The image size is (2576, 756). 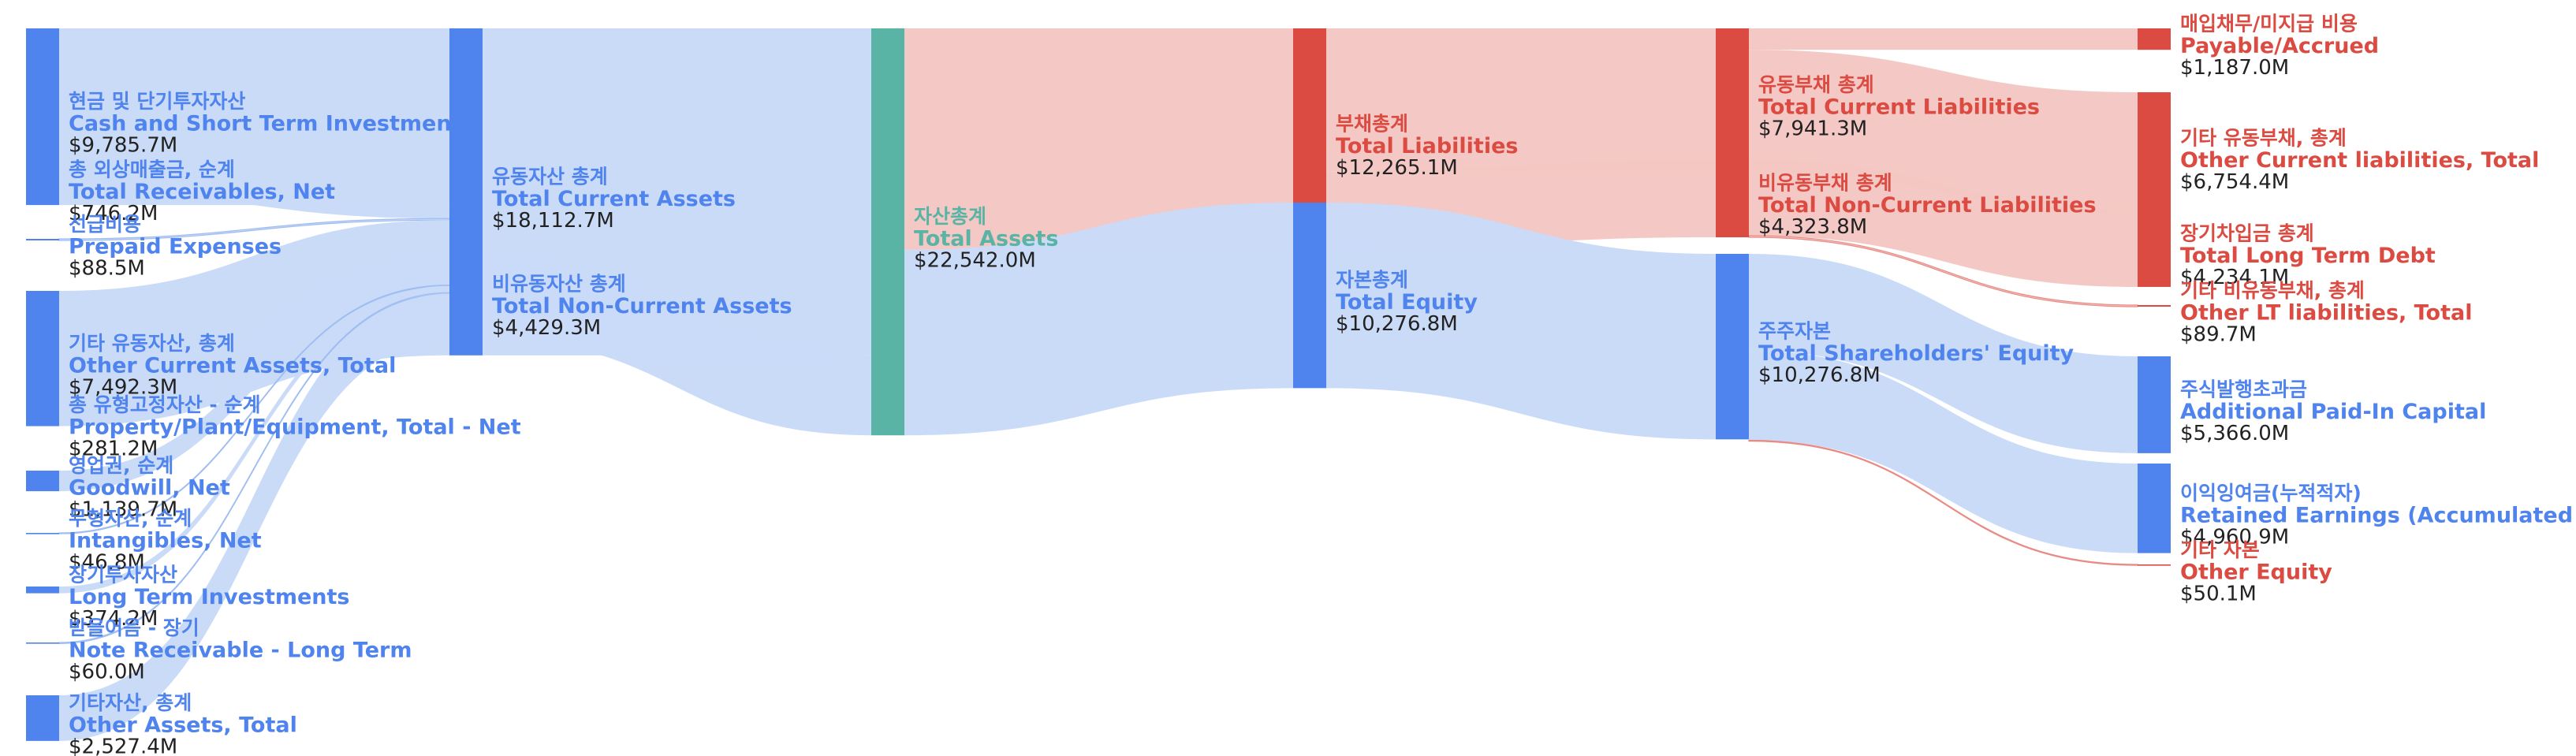 I want to click on label-value-apic: $5,366.0M, so click(x=2234, y=434).